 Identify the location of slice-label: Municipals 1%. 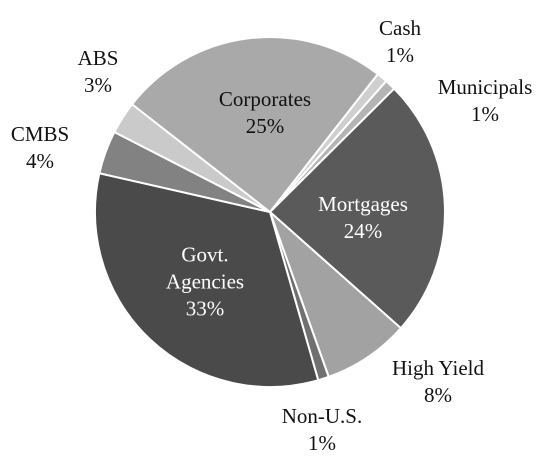
(480, 101).